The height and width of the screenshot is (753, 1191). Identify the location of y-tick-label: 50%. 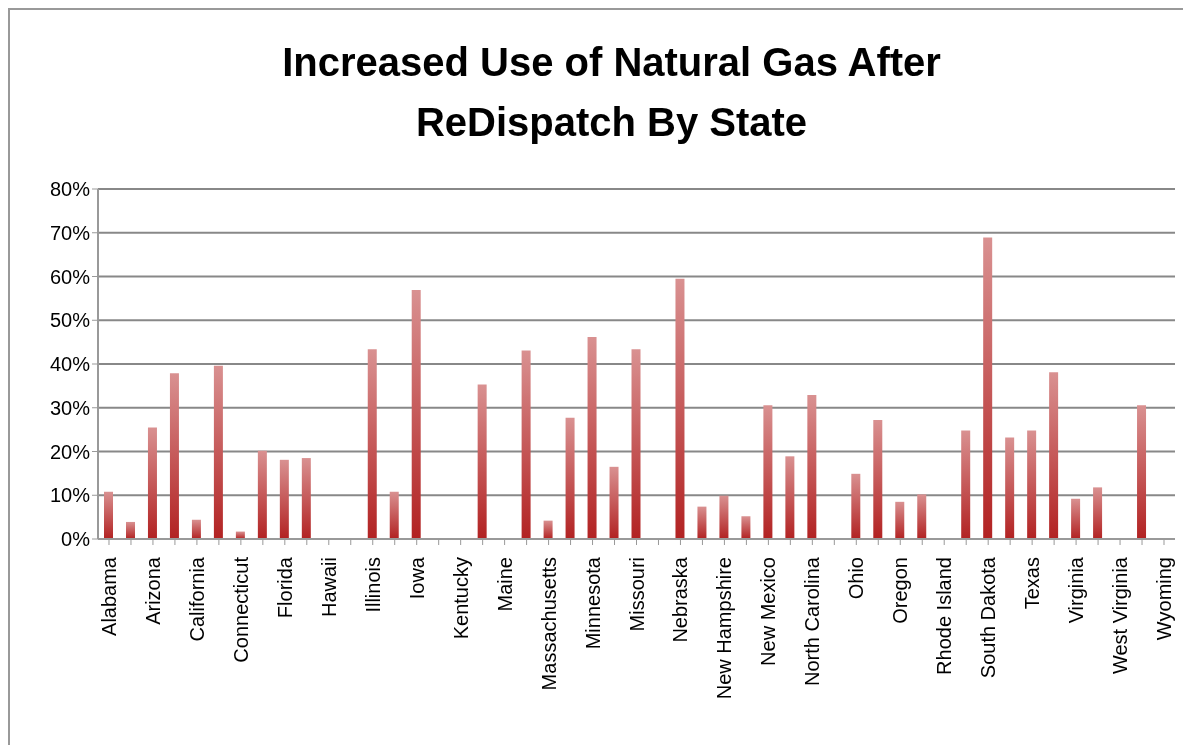
(70, 320).